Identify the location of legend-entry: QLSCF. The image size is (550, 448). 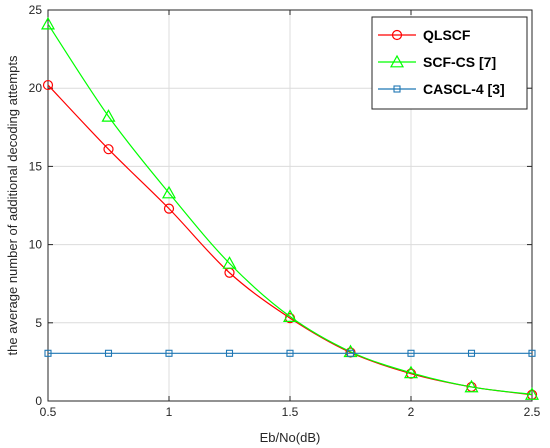
(424, 35).